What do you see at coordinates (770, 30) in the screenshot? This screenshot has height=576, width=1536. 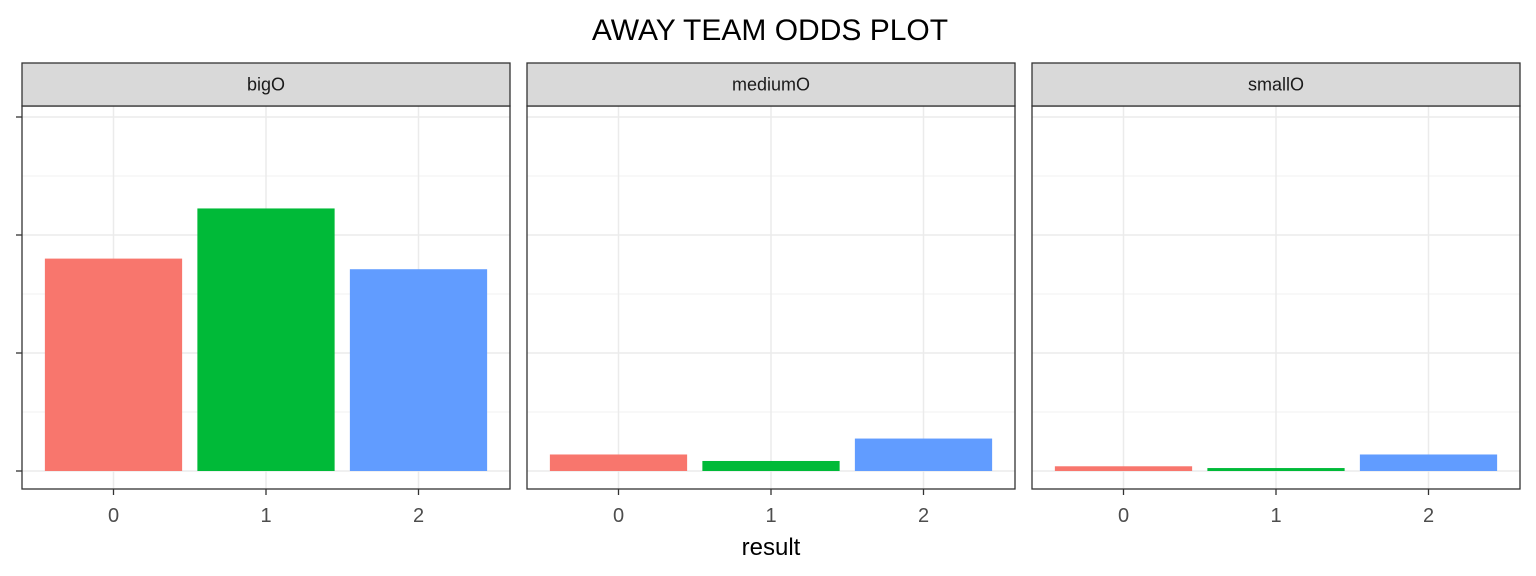 I see `chart-title: AWAY TEAM ODDS PLOT` at bounding box center [770, 30].